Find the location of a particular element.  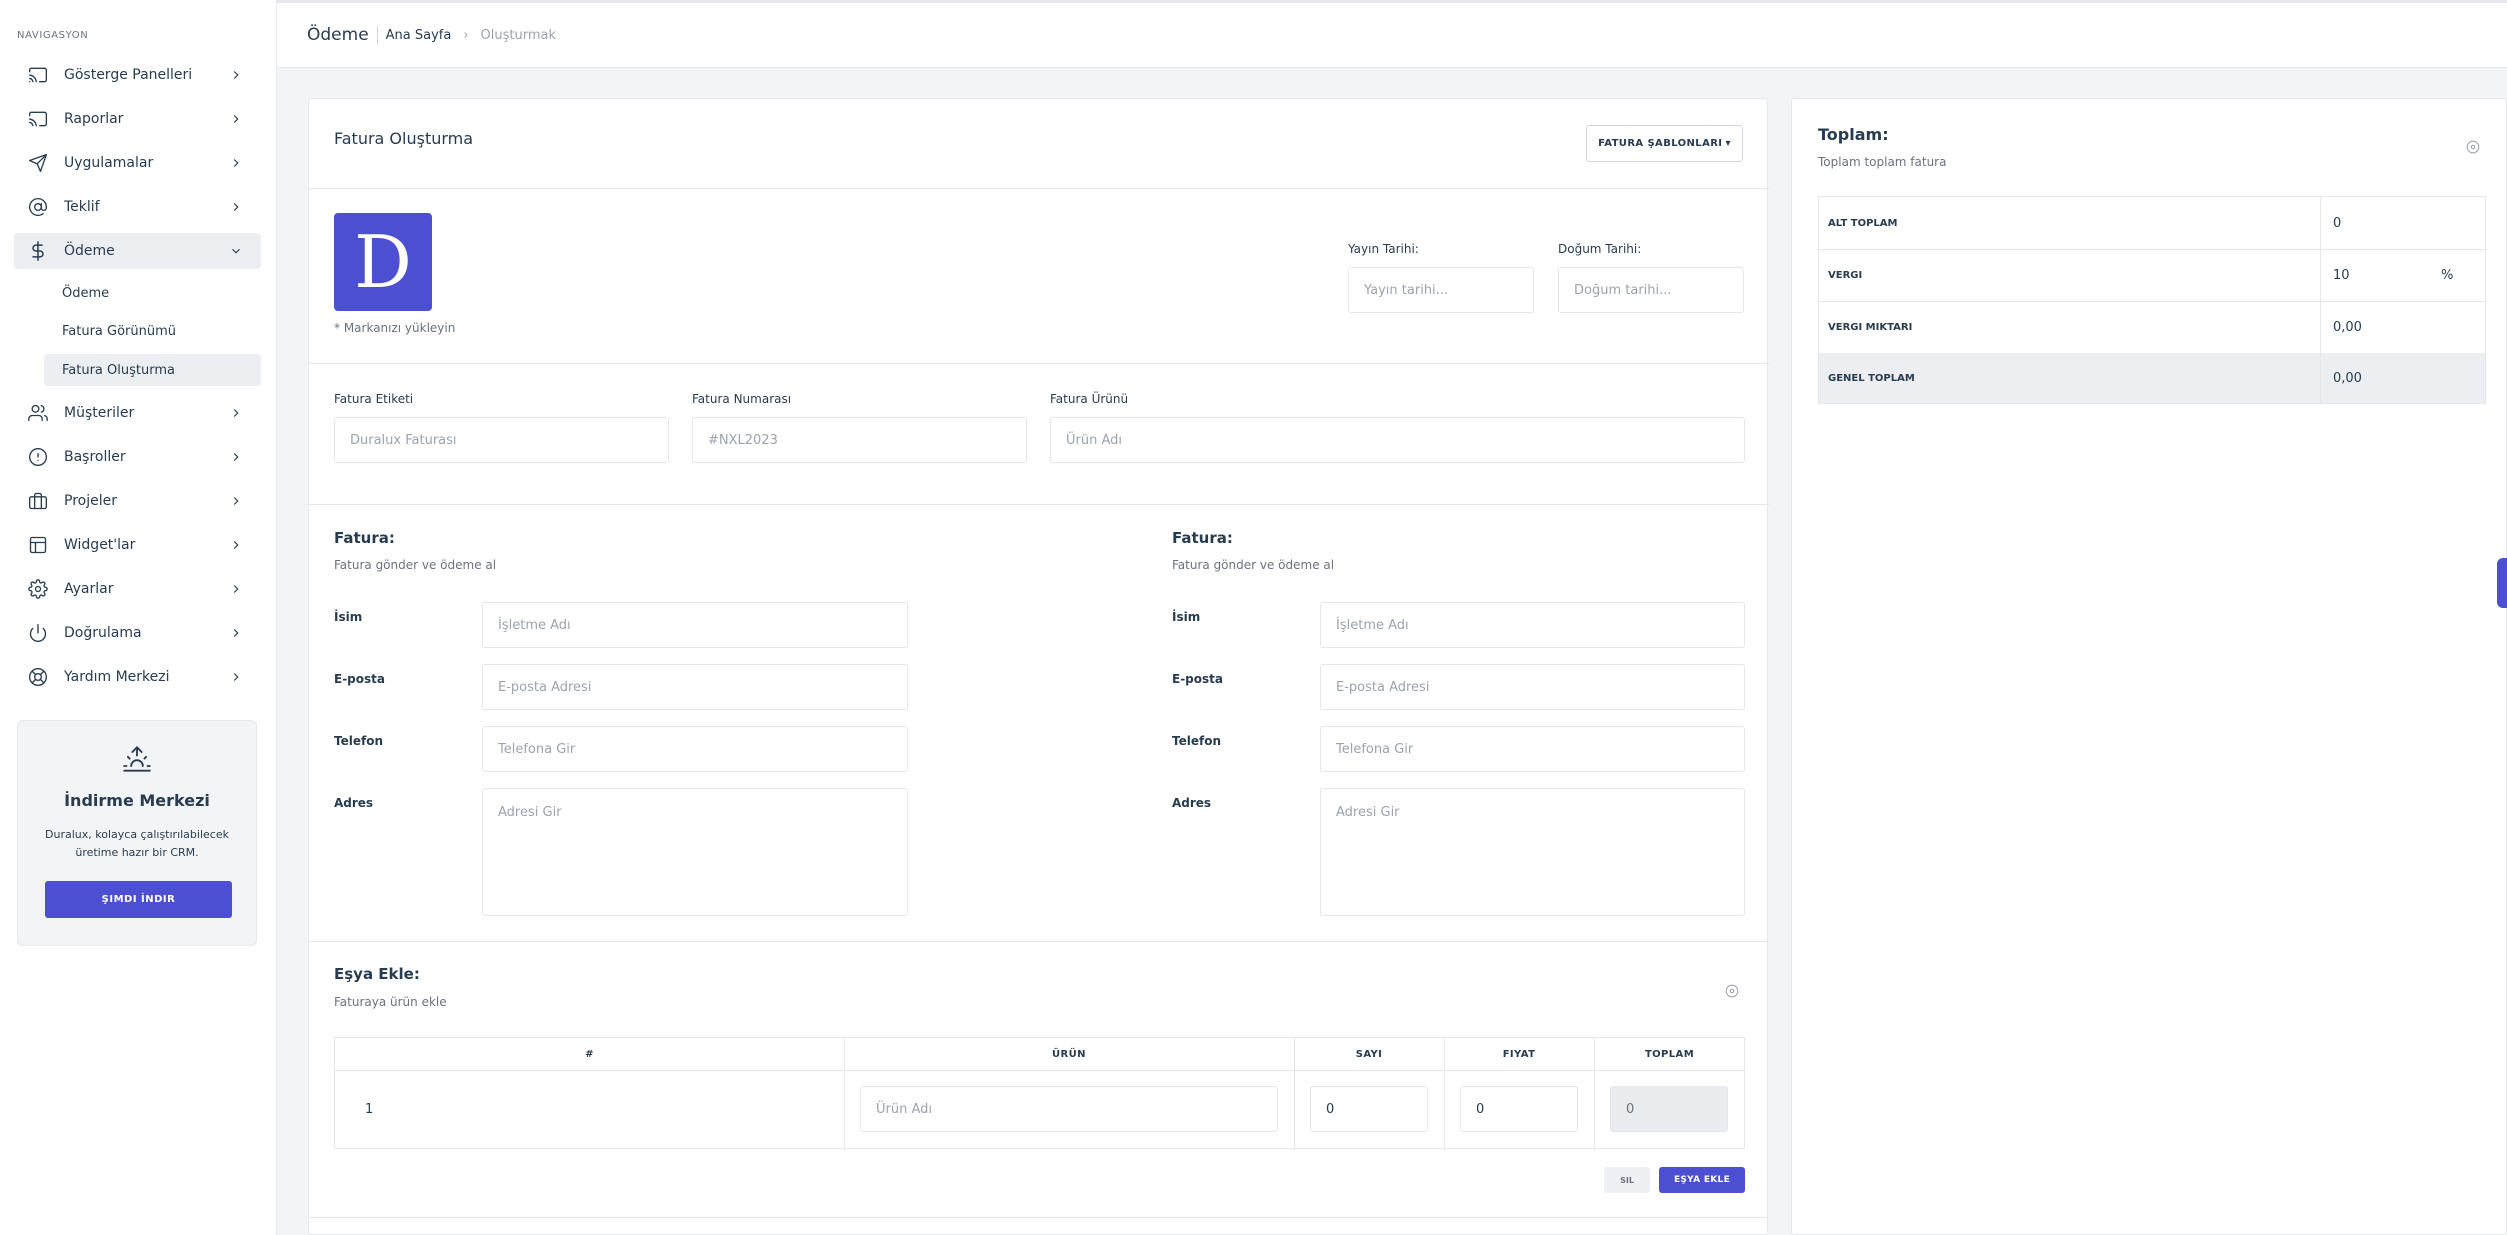

chevron-down-icon is located at coordinates (236, 251).